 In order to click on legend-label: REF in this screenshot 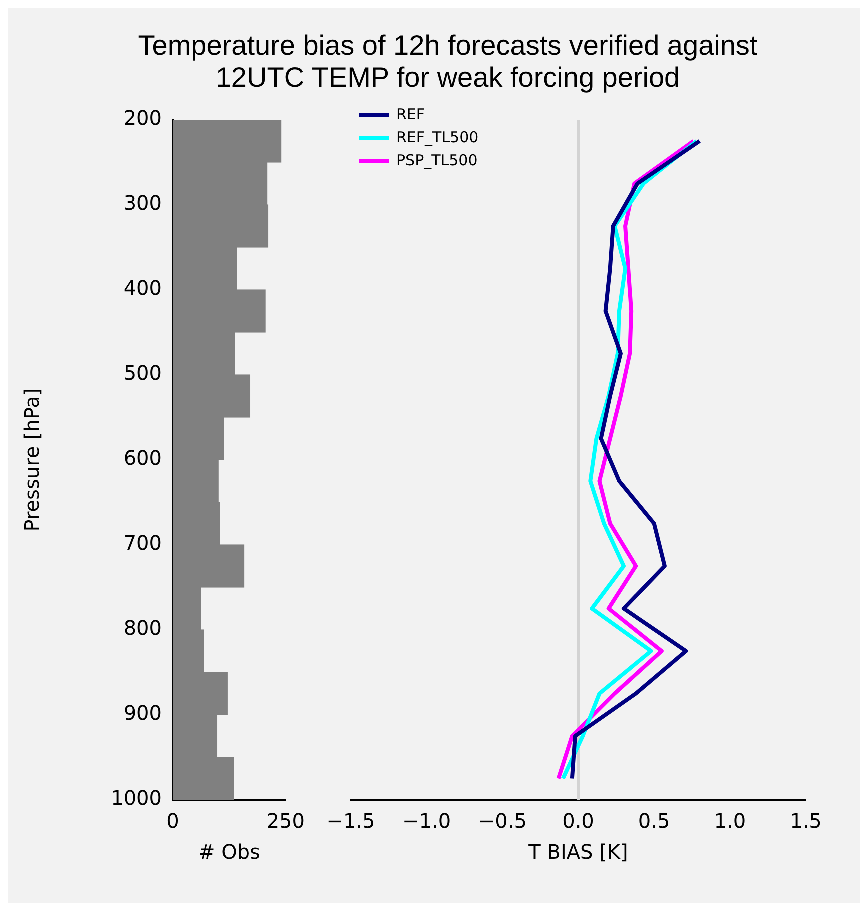, I will do `click(411, 114)`.